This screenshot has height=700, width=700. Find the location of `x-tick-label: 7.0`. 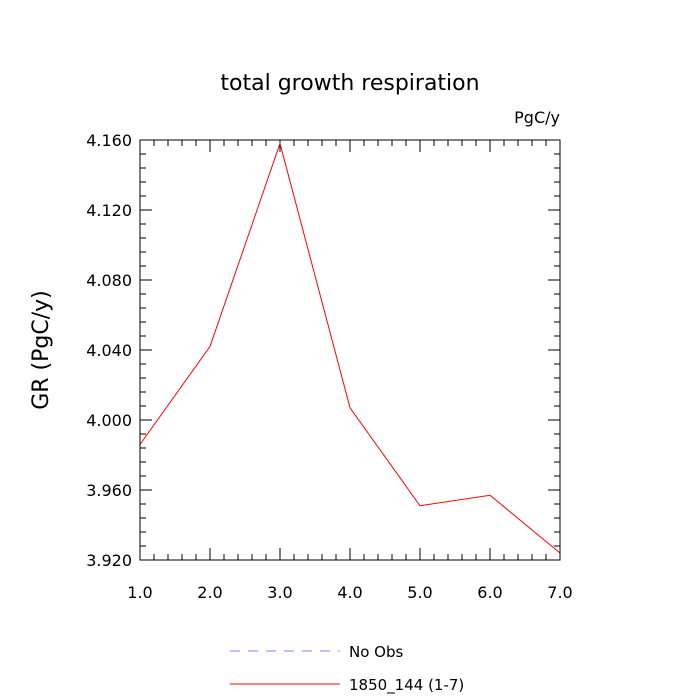

x-tick-label: 7.0 is located at coordinates (559, 592).